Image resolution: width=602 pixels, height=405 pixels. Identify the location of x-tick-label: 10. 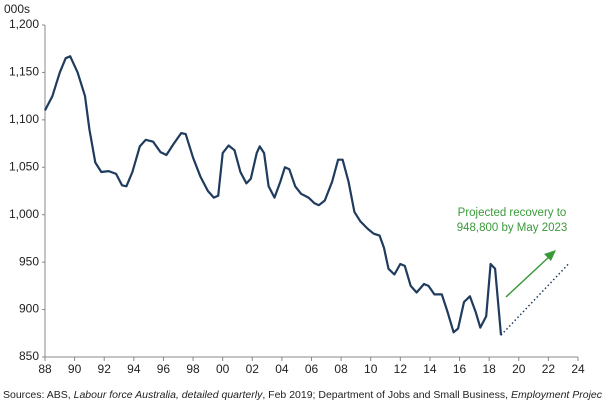
(371, 369).